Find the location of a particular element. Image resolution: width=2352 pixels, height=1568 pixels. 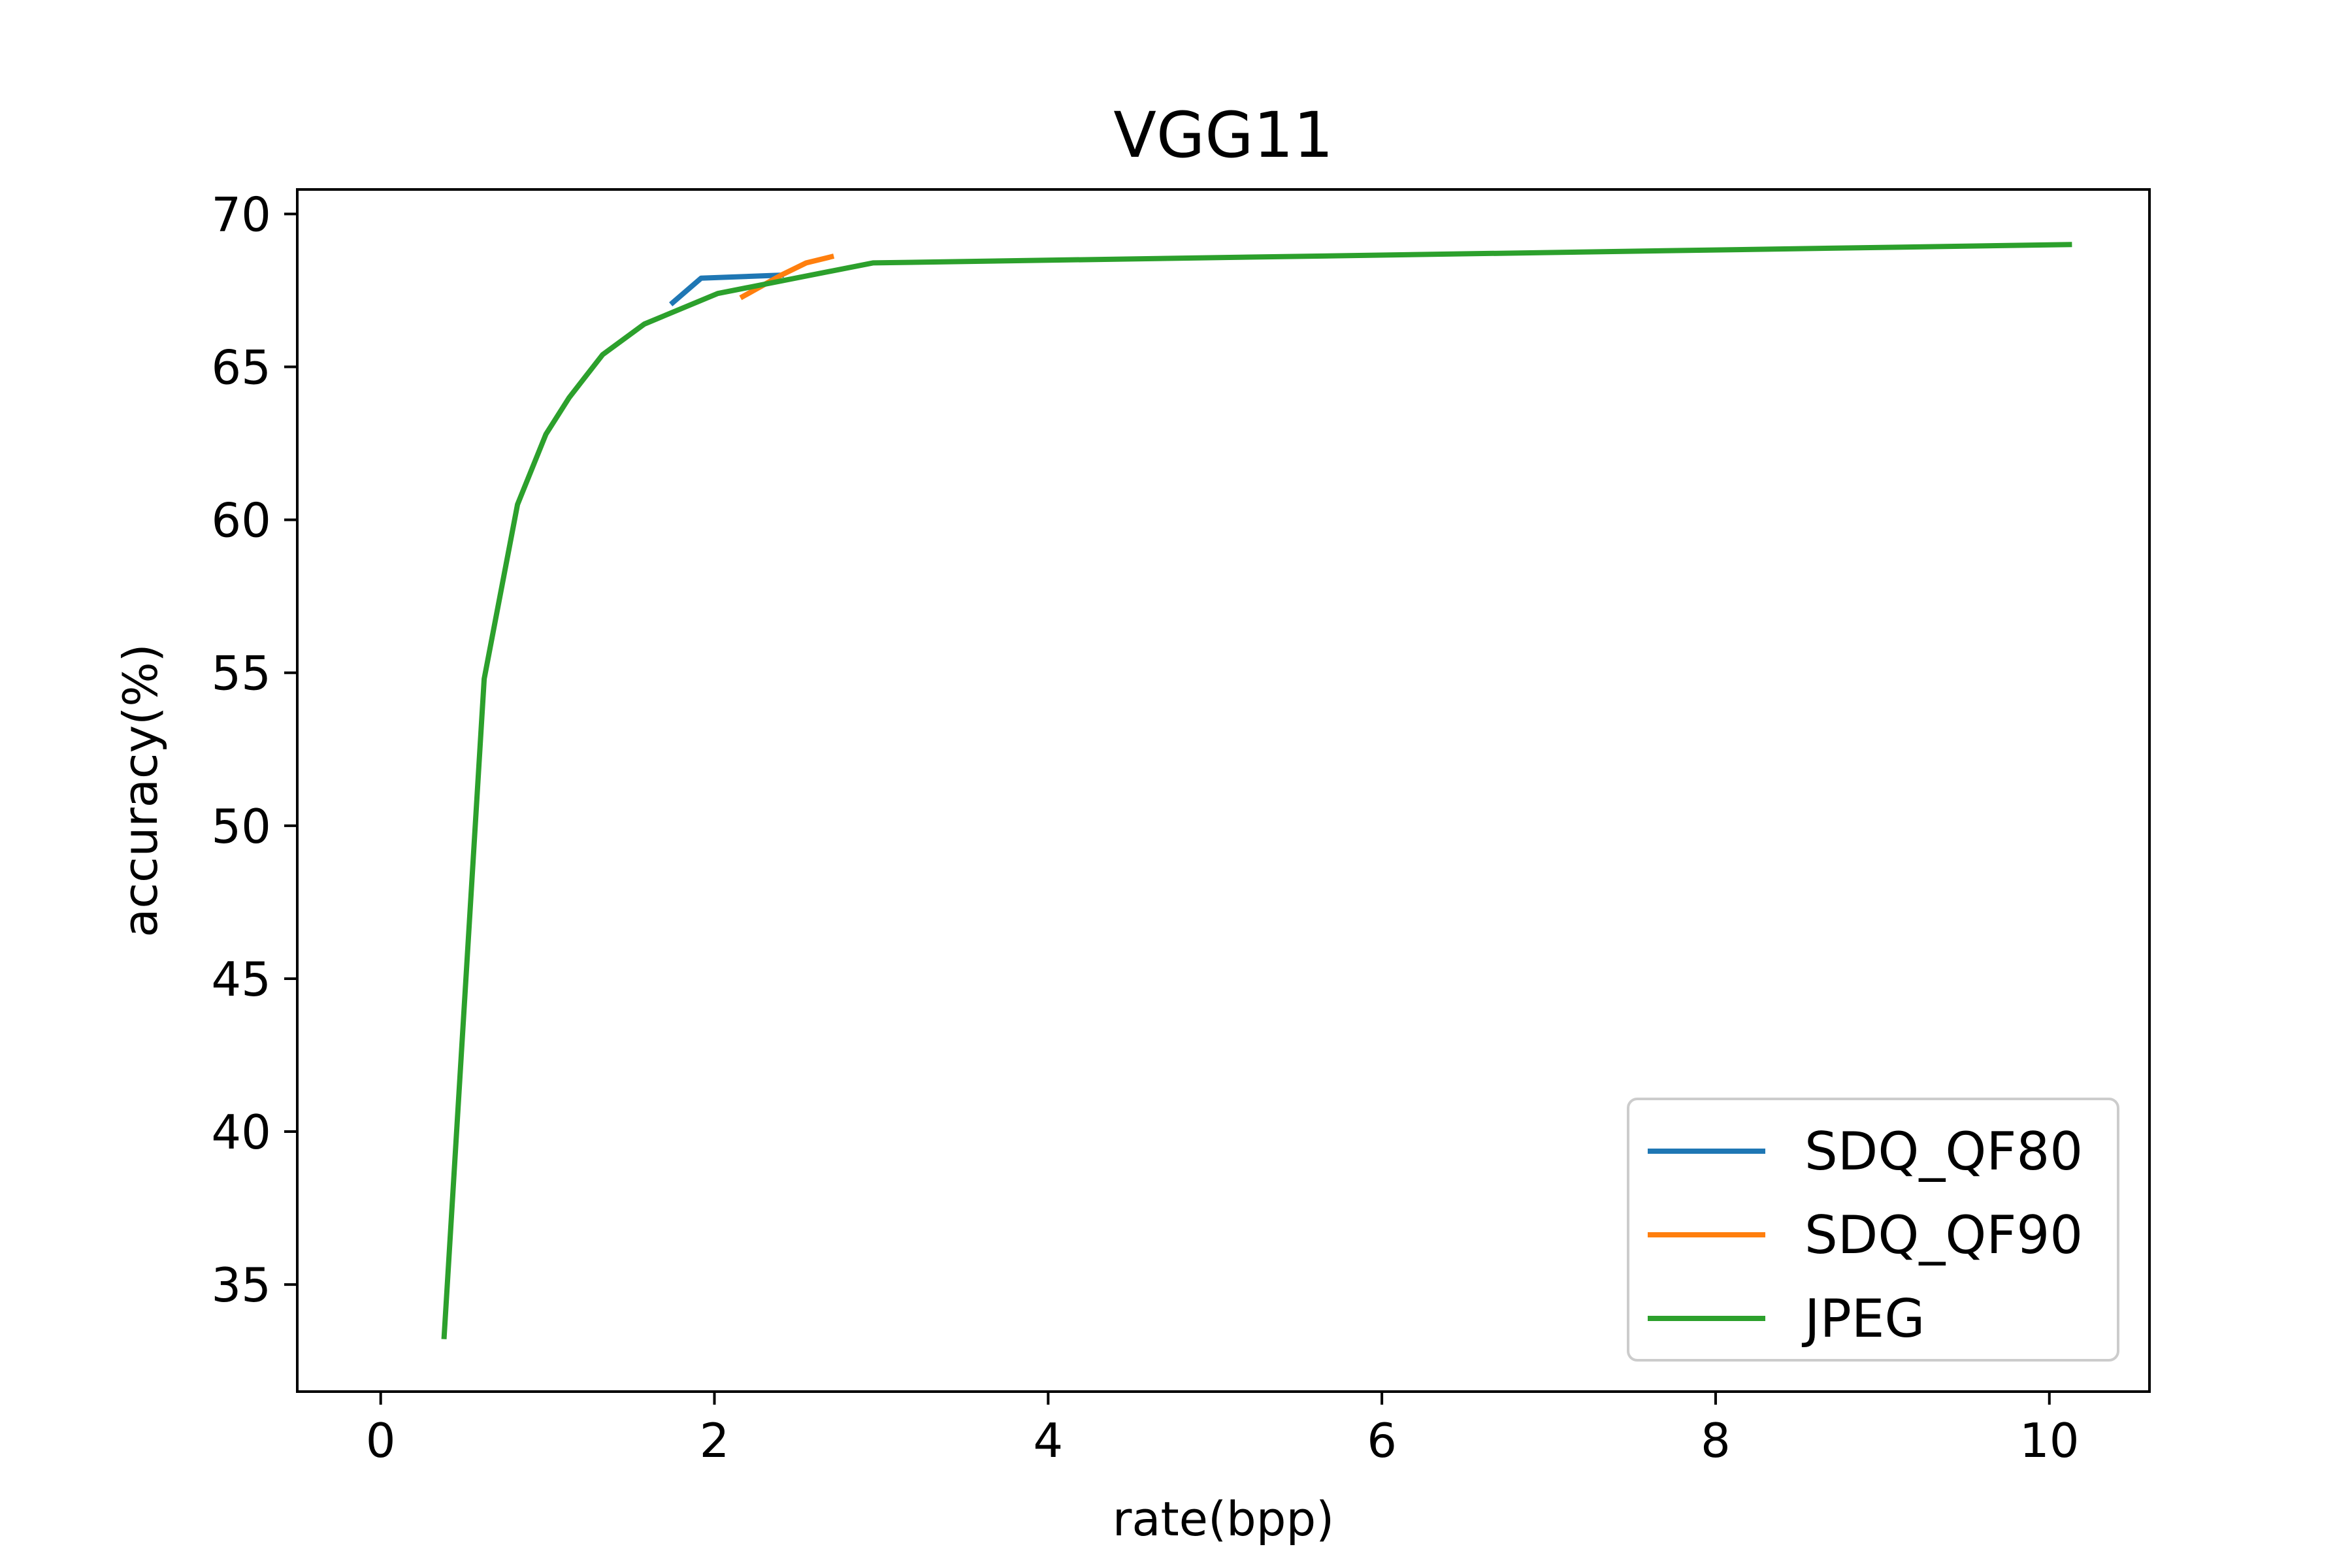

series-line-sdq-qf80 is located at coordinates (726, 289).